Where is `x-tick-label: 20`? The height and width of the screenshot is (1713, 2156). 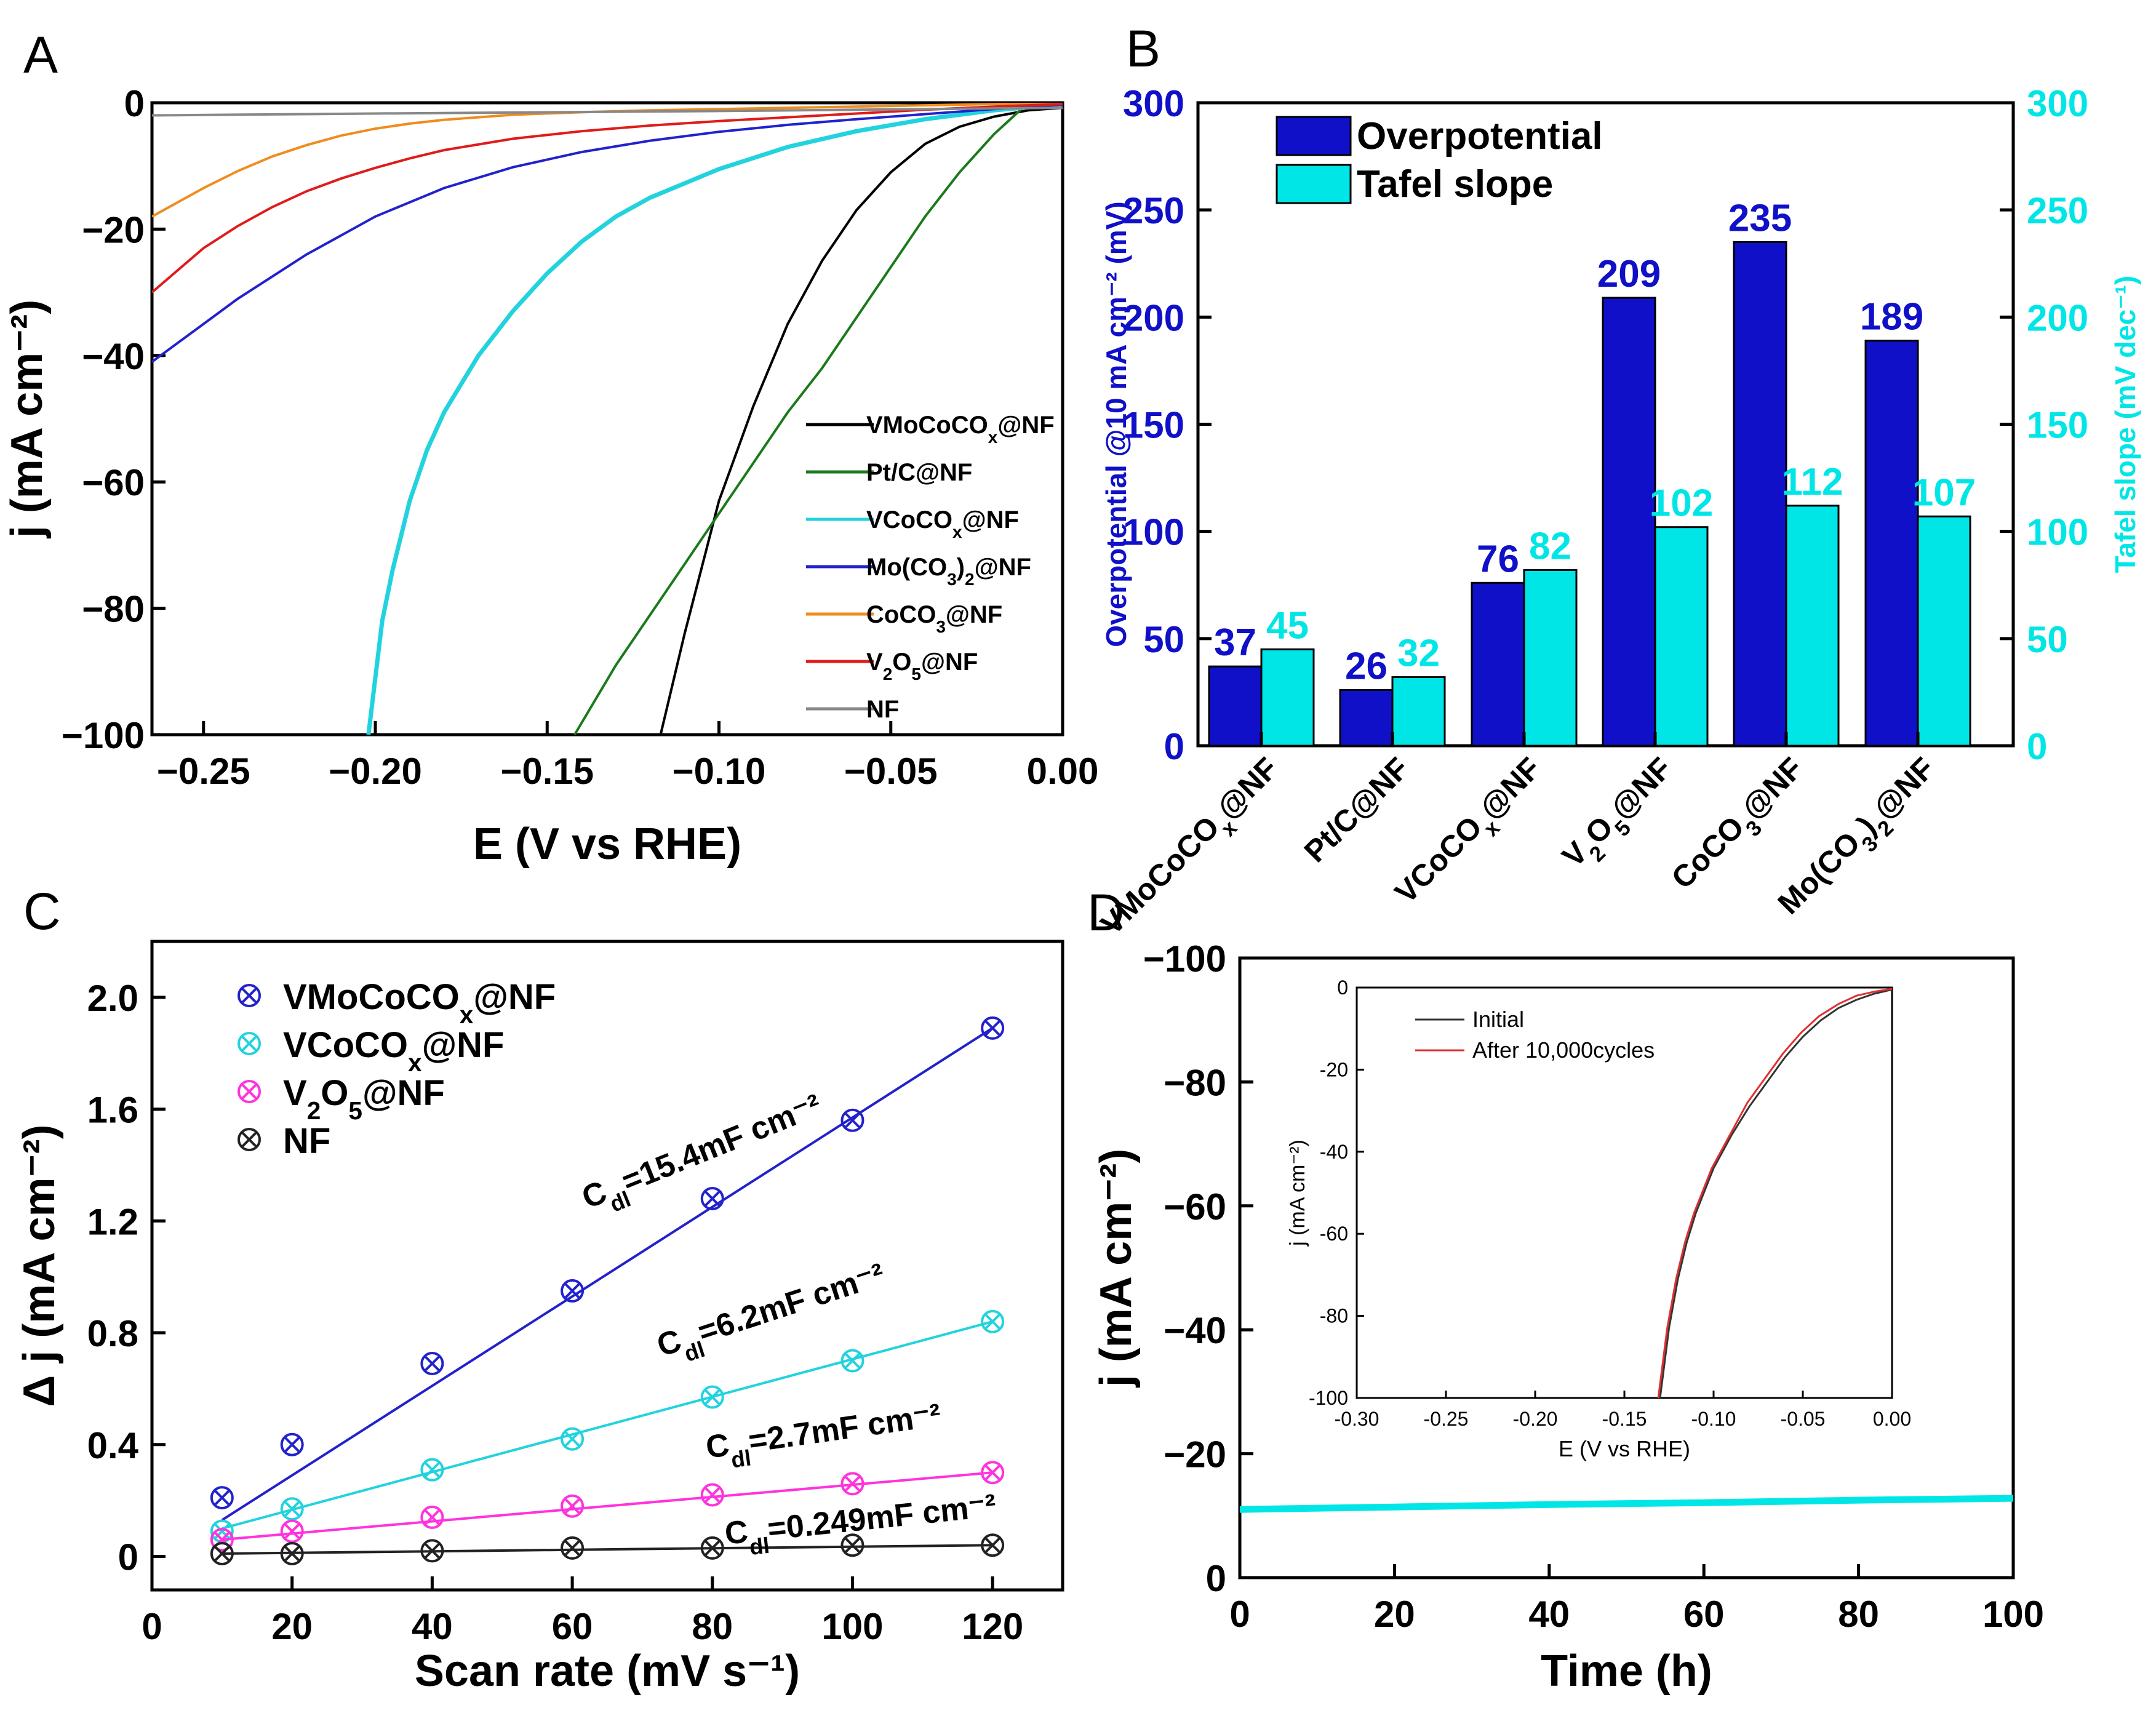
x-tick-label: 20 is located at coordinates (1394, 1615).